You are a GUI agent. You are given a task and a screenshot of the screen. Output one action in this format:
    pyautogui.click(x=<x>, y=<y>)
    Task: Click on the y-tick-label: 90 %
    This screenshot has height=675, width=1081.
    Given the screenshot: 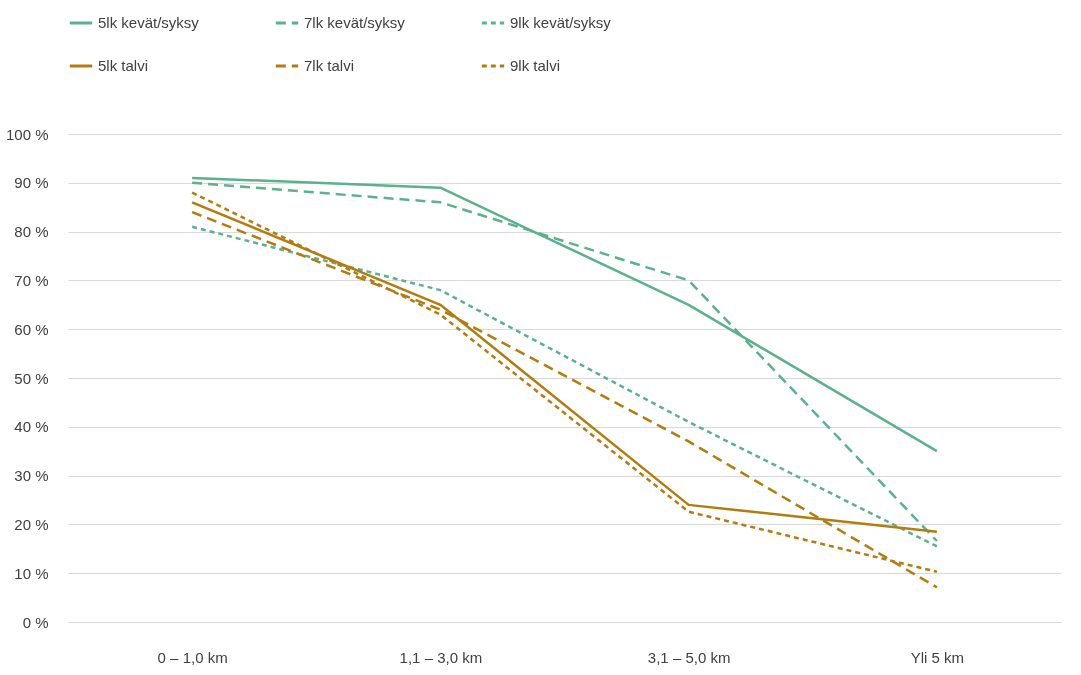 What is the action you would take?
    pyautogui.click(x=31, y=183)
    